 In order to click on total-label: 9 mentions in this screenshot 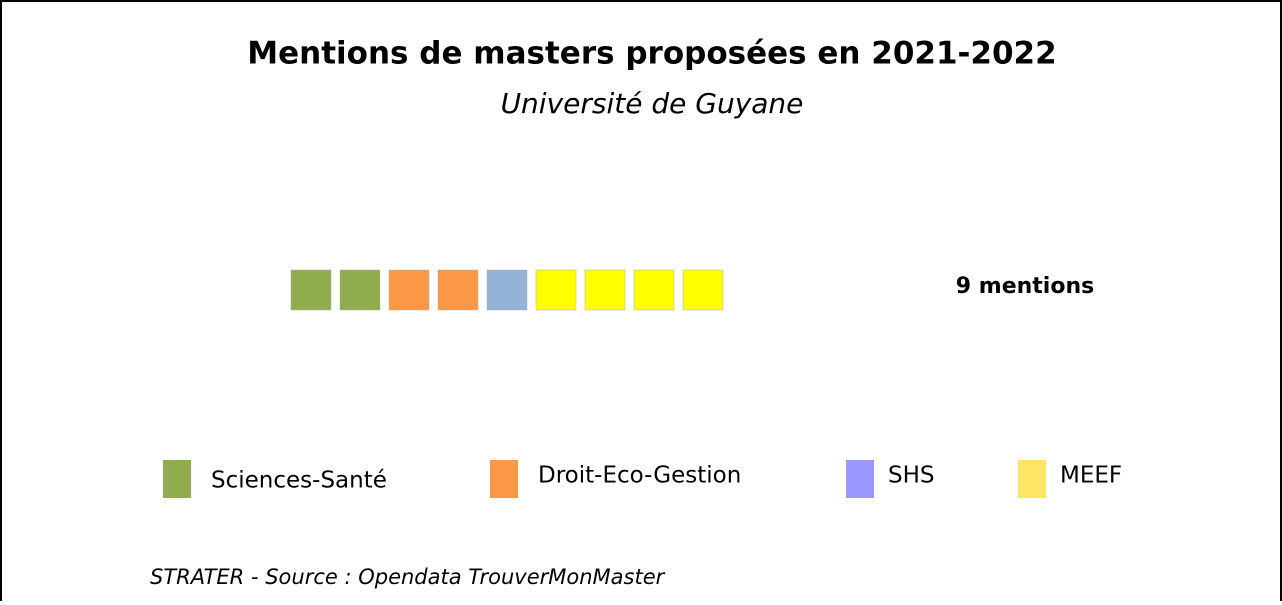, I will do `click(1025, 286)`.